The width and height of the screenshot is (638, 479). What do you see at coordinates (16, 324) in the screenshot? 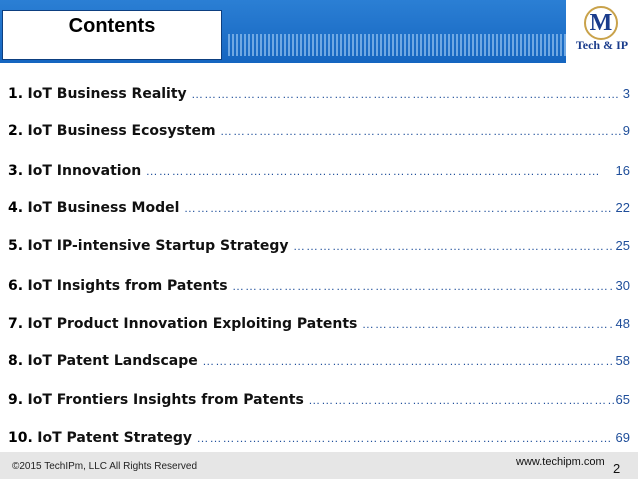
I see `toc-number: 7.` at bounding box center [16, 324].